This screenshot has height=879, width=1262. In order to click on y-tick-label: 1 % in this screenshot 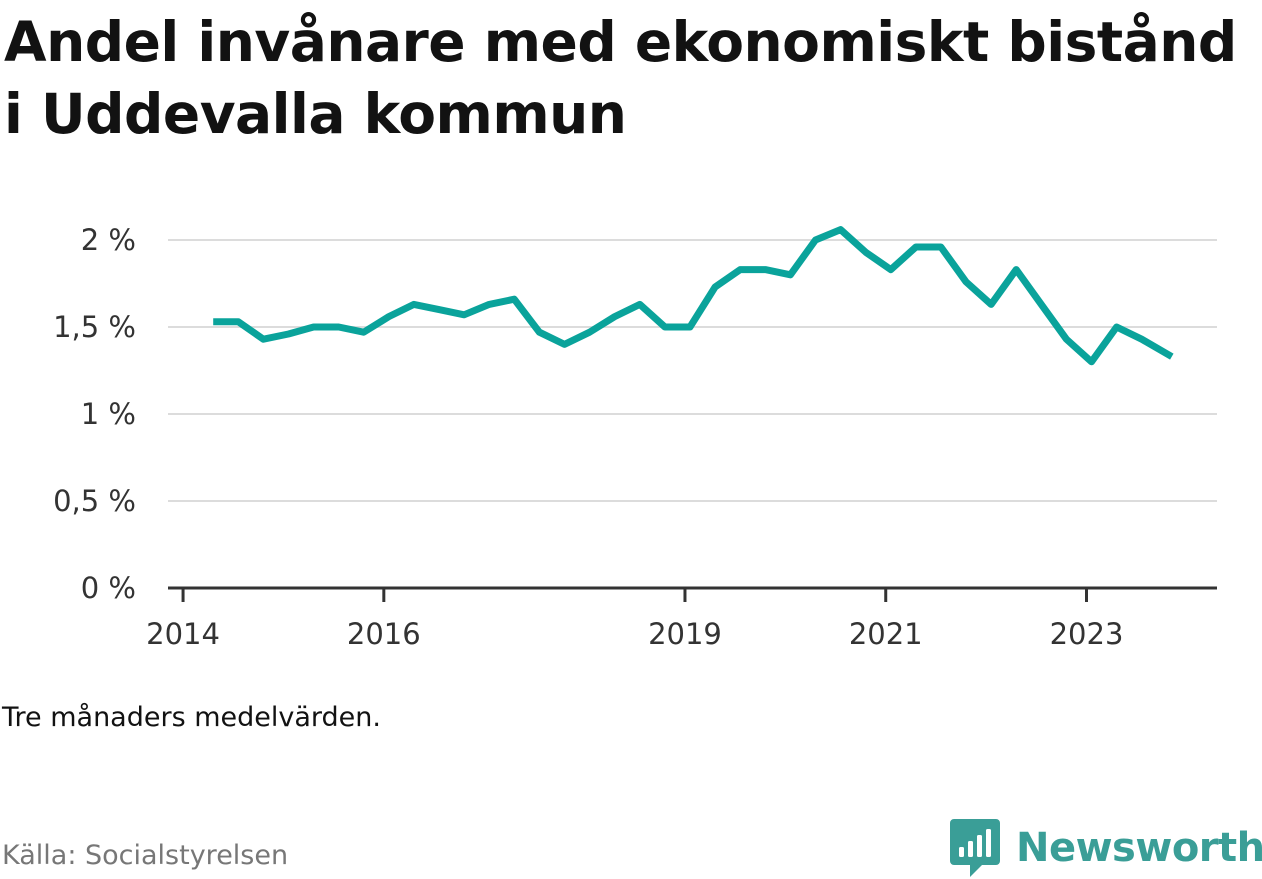, I will do `click(108, 414)`.